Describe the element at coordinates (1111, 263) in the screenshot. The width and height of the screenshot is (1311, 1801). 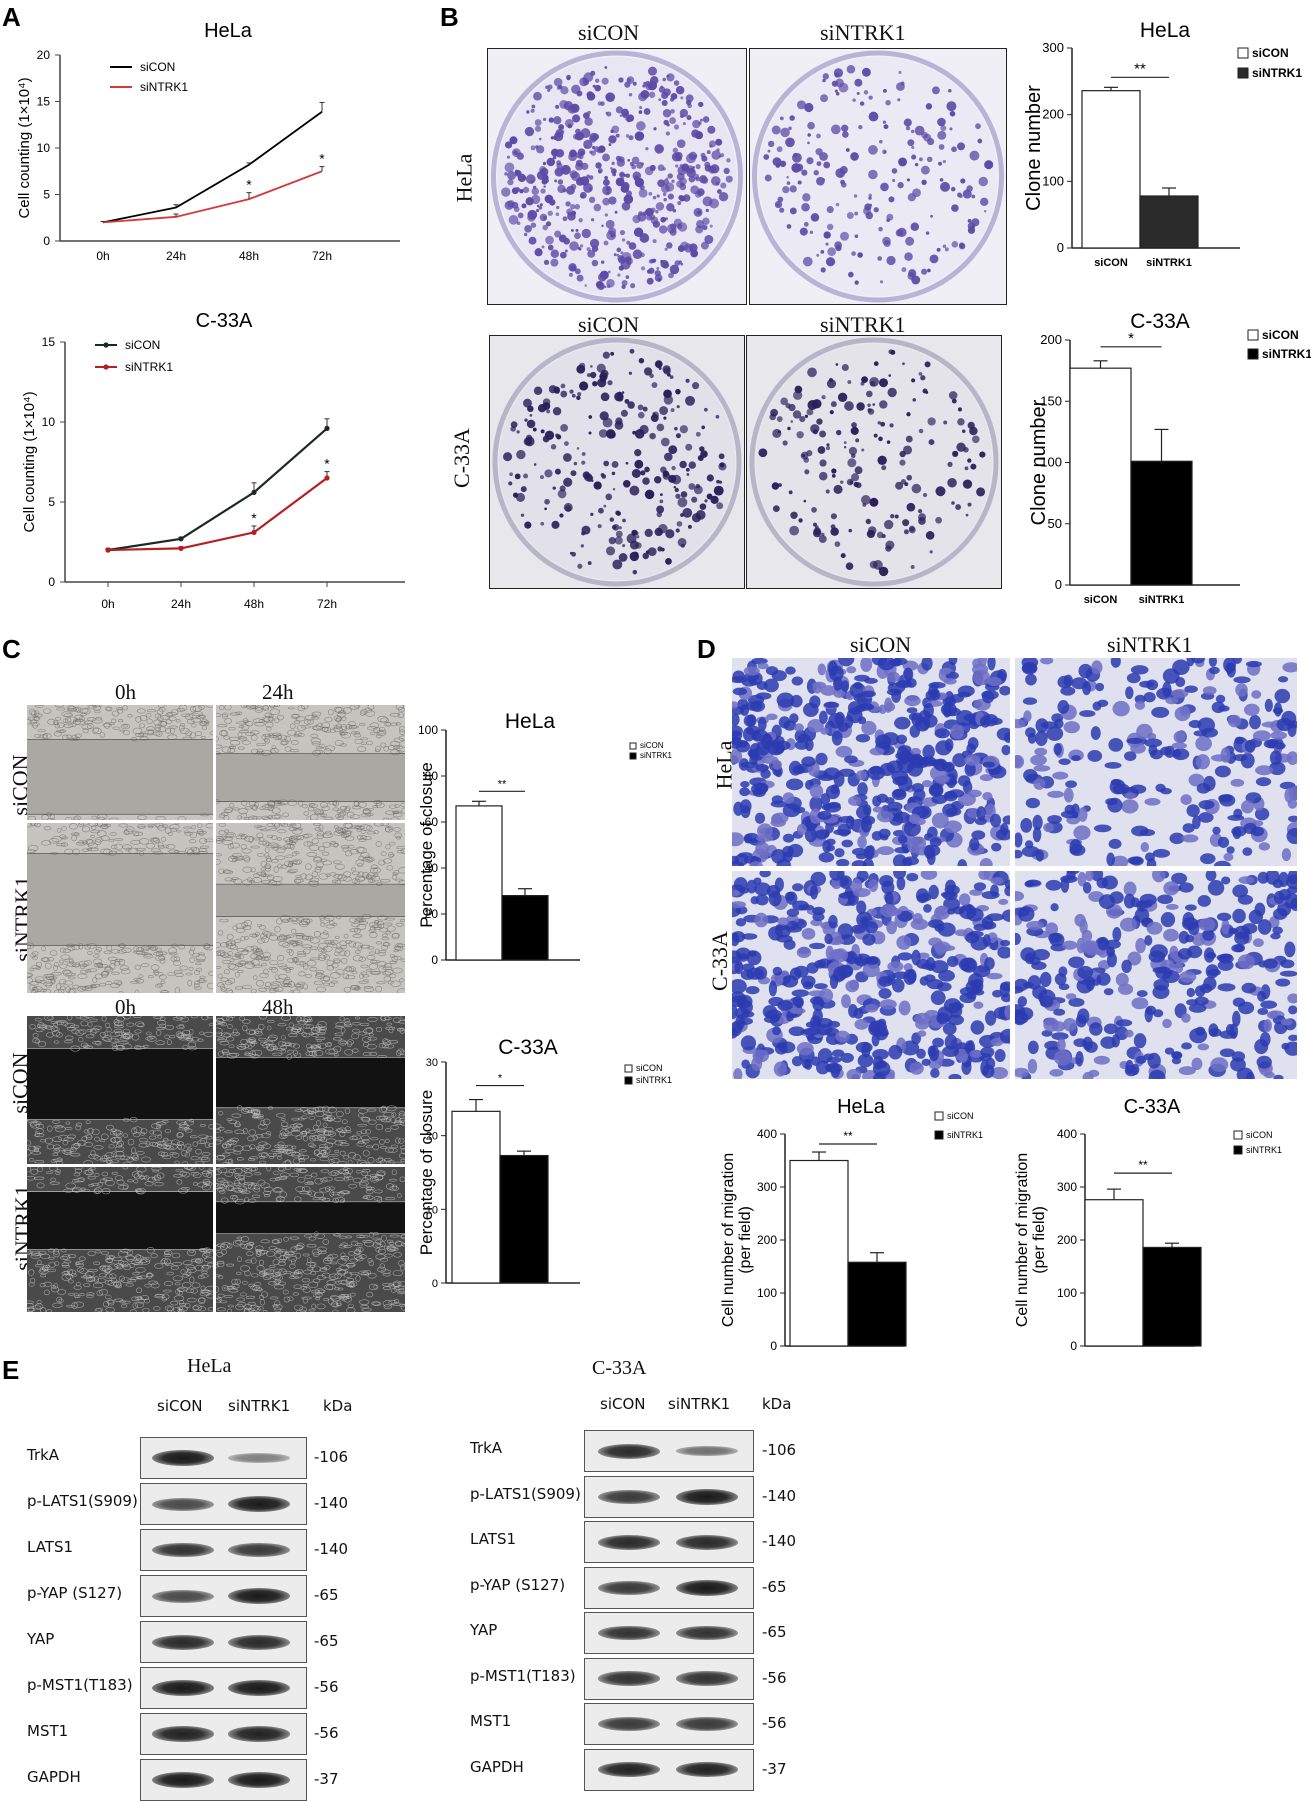
I see `x-category-label: siCON` at that location.